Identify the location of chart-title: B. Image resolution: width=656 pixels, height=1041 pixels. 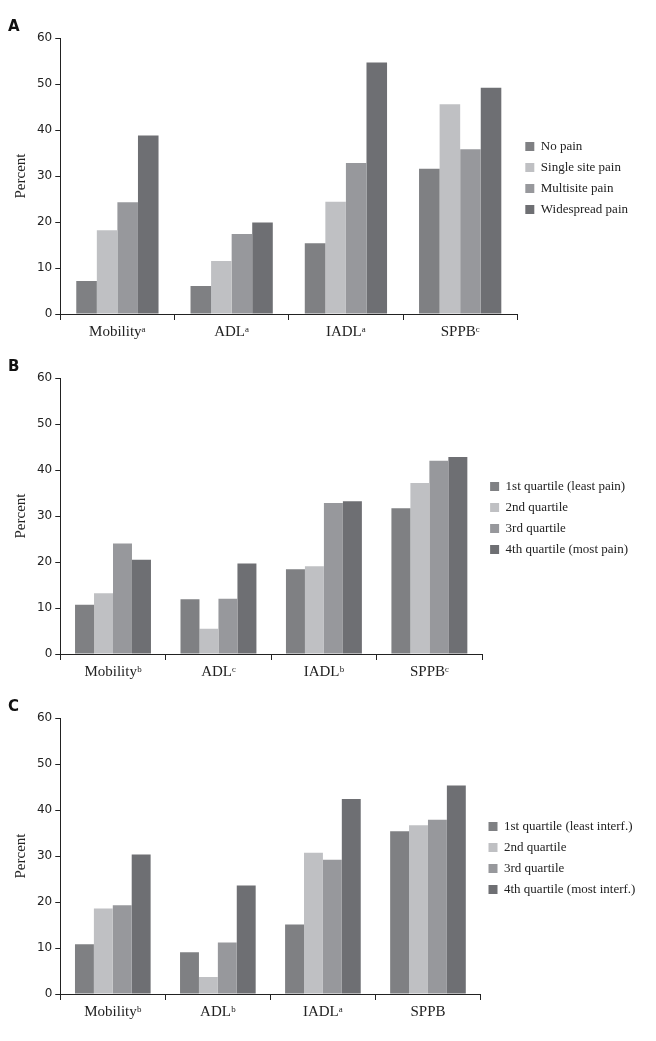
(14, 365).